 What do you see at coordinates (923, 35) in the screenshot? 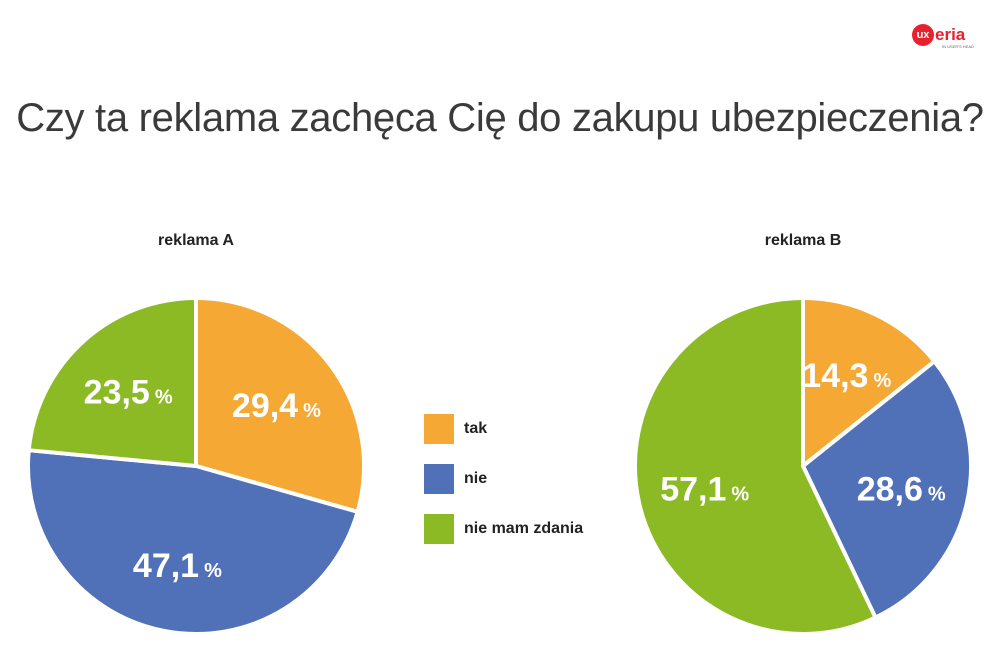
I see `logo-mark: ux` at bounding box center [923, 35].